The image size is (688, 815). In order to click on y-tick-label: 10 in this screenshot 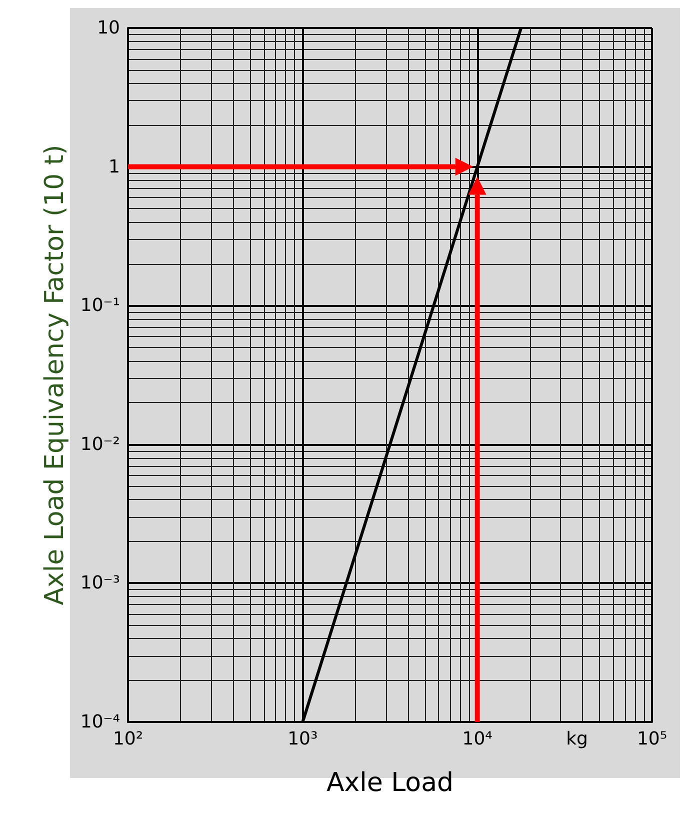, I will do `click(108, 28)`.